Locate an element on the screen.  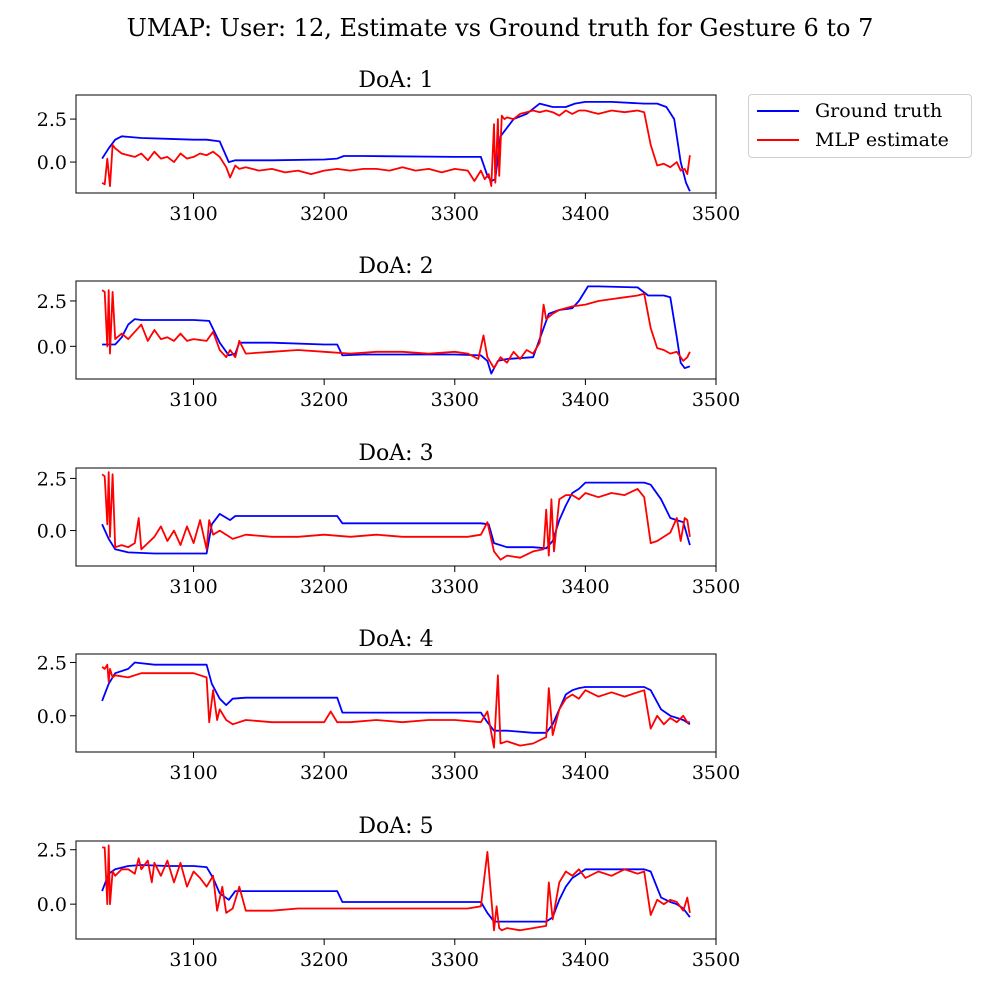
subplot-doa-5: DoA: 5 3100 3200 3300 3400 3500 2.5 0.0 is located at coordinates (388, 892).